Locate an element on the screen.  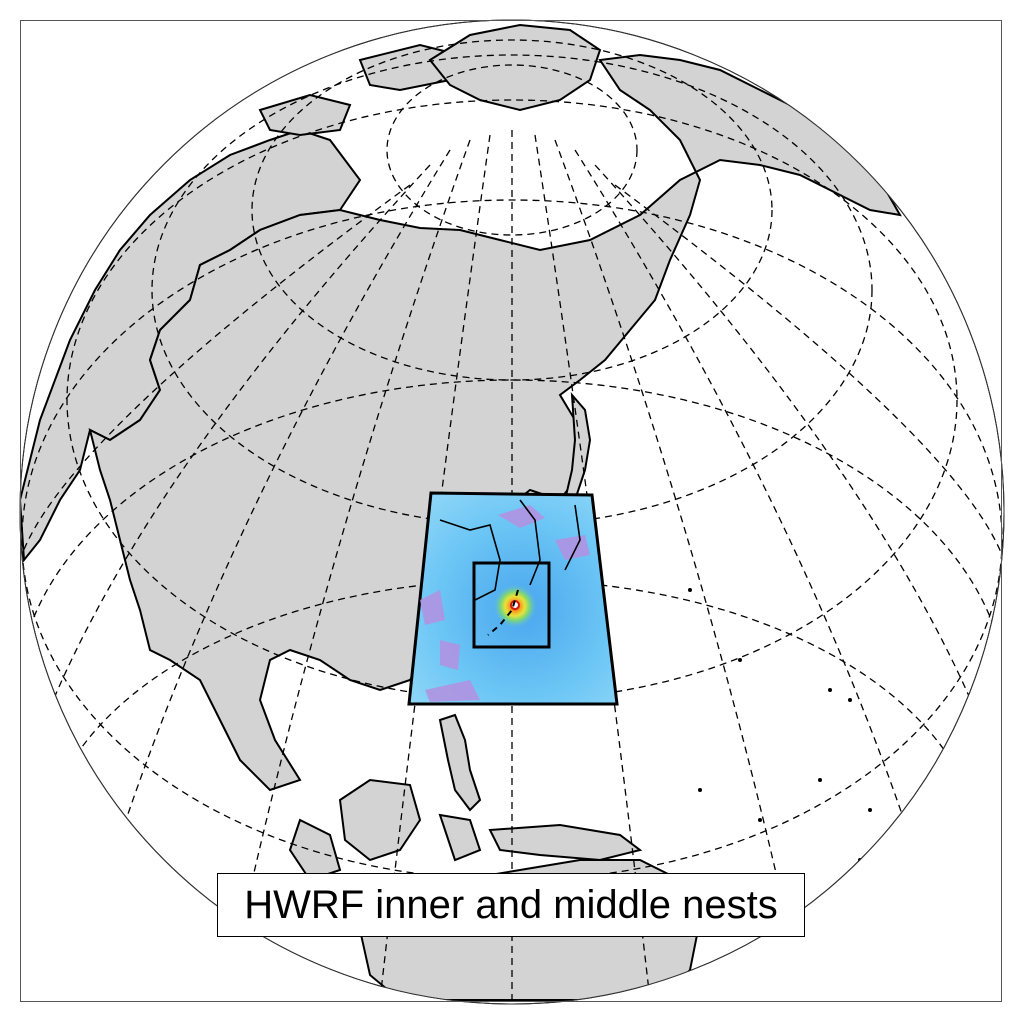
inner-nest-box is located at coordinates (511, 605).